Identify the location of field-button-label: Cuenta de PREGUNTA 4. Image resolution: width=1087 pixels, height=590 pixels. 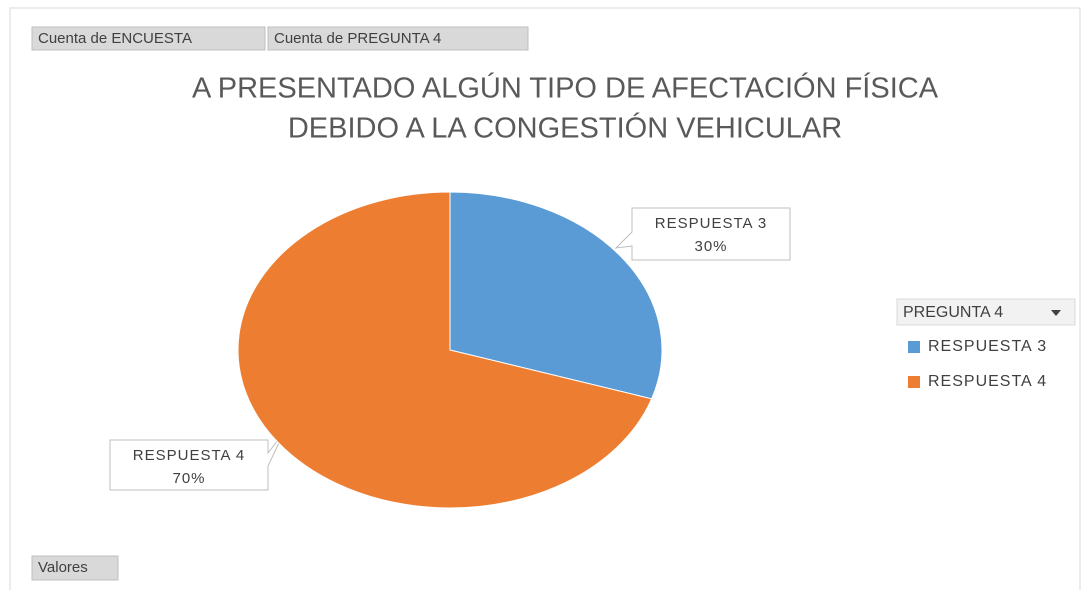
(357, 38).